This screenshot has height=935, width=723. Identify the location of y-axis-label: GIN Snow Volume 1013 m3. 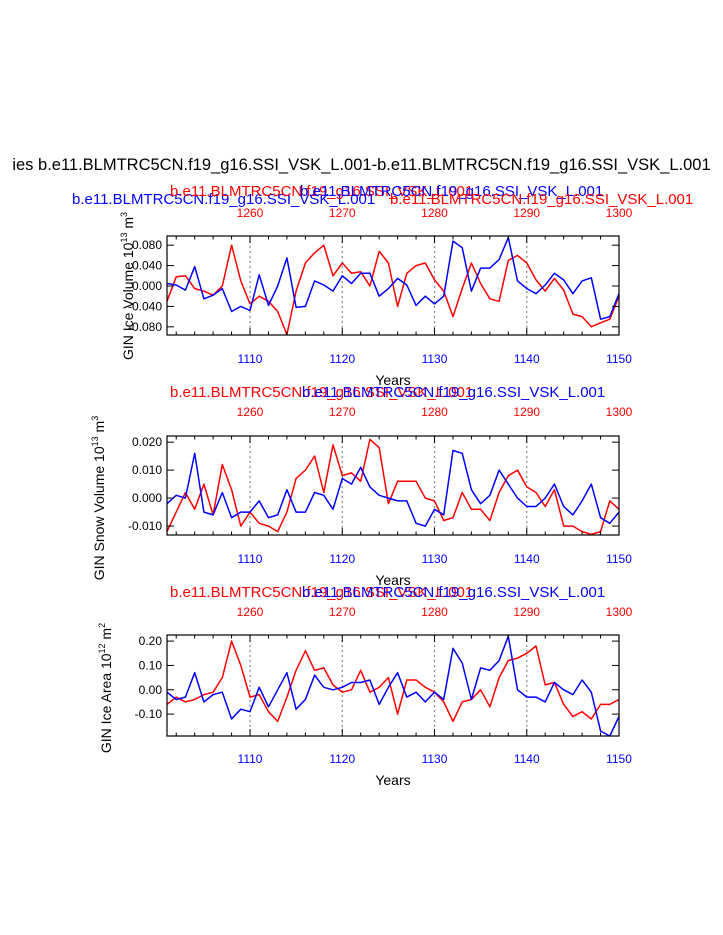
(98, 498).